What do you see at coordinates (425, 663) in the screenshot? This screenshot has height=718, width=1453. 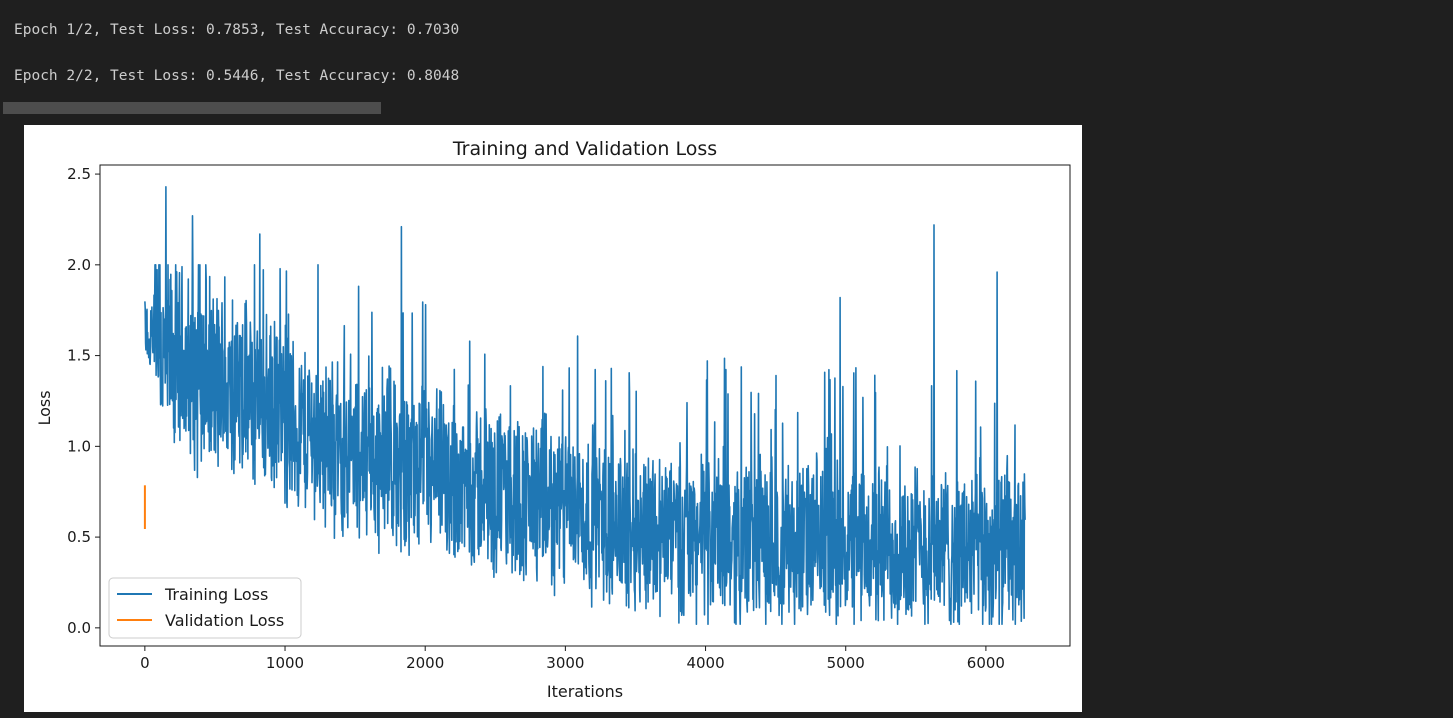 I see `x-tick-label: 2000` at bounding box center [425, 663].